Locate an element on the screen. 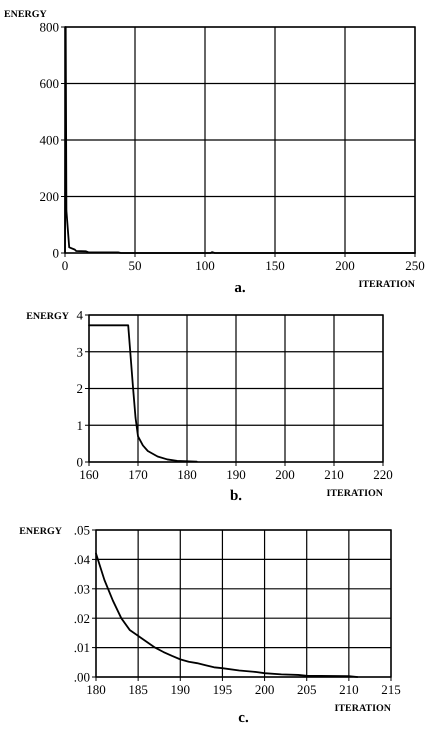 Image resolution: width=426 pixels, height=735 pixels. x-tick-label: 220 is located at coordinates (383, 474).